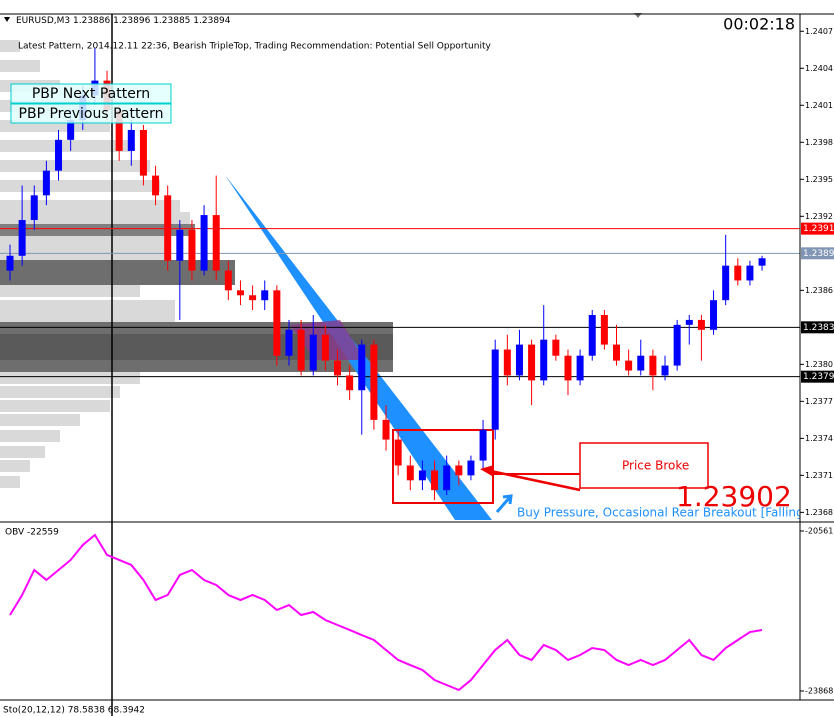 The height and width of the screenshot is (716, 834). Describe the element at coordinates (819, 475) in the screenshot. I see `y-tick-label: 1.2371` at that location.